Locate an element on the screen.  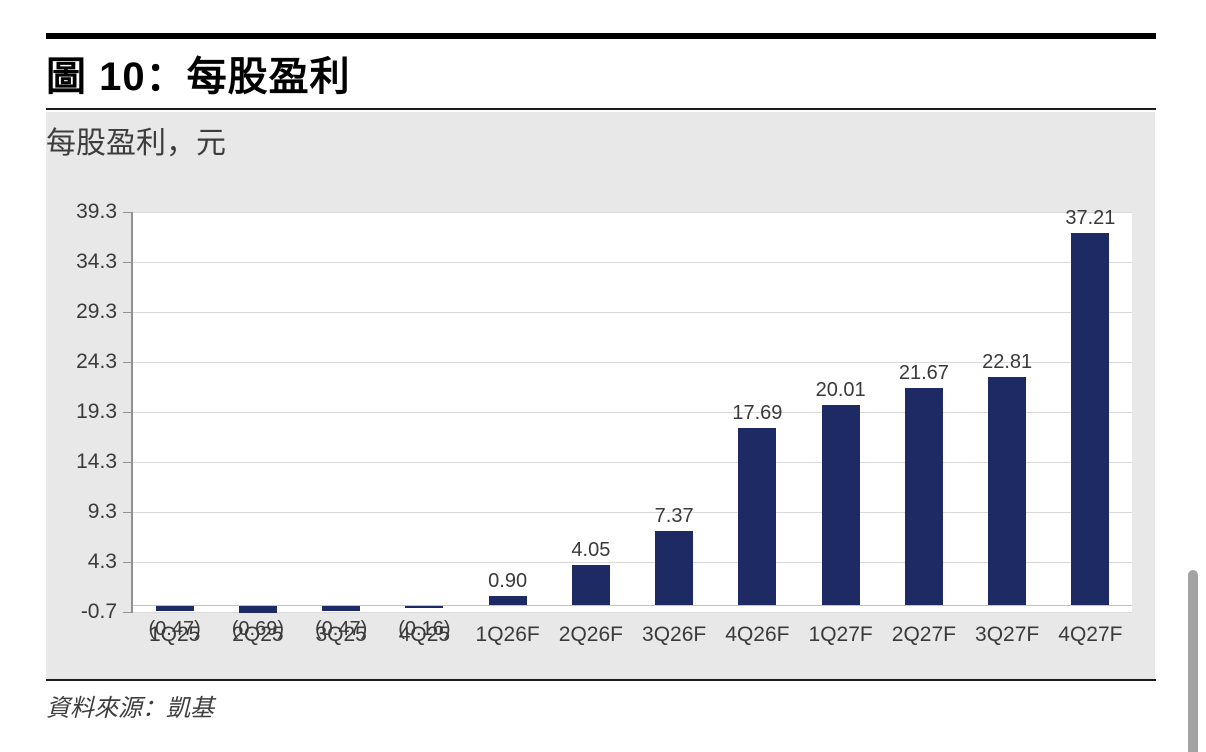
x-category-label: 4Q25 is located at coordinates (424, 634).